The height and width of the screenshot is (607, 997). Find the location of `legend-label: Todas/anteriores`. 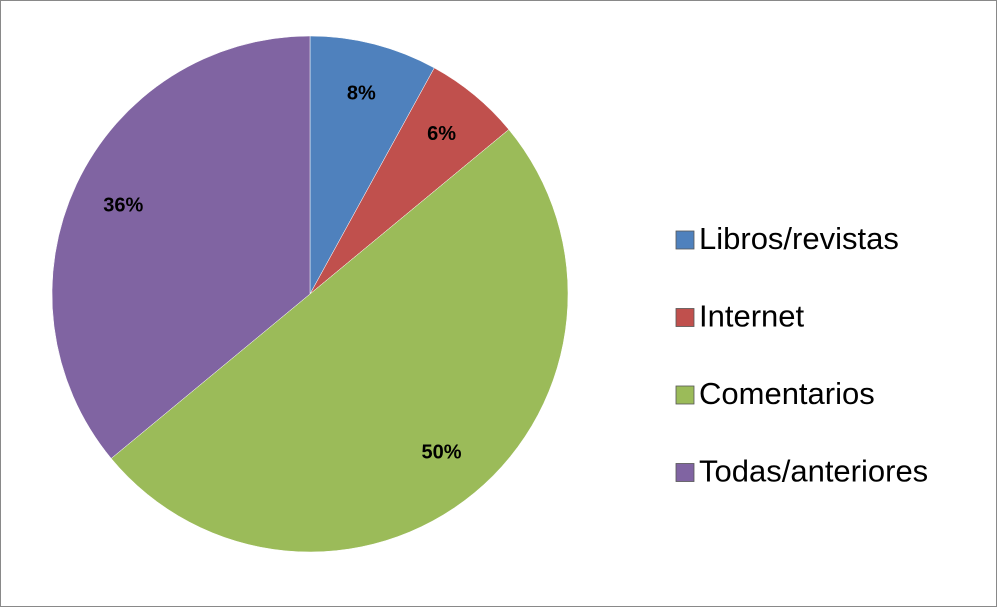

legend-label: Todas/anteriores is located at coordinates (813, 471).